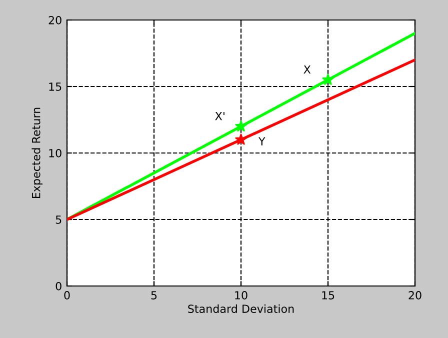 The image size is (448, 338). I want to click on annotation: Y, so click(262, 141).